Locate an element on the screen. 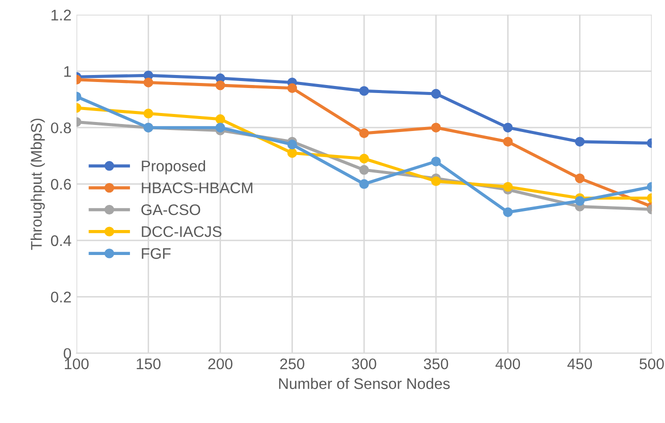 This screenshot has width=665, height=423. x-tick-label: 500 is located at coordinates (652, 364).